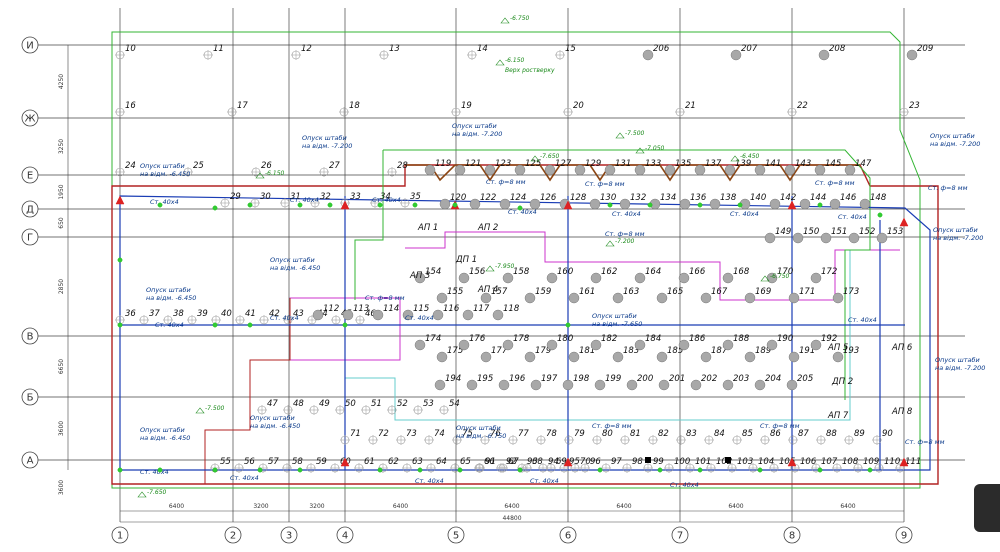 This screenshot has width=1000, height=552. What do you see at coordinates (511, 309) in the screenshot?
I see `pile-number: 118` at bounding box center [511, 309].